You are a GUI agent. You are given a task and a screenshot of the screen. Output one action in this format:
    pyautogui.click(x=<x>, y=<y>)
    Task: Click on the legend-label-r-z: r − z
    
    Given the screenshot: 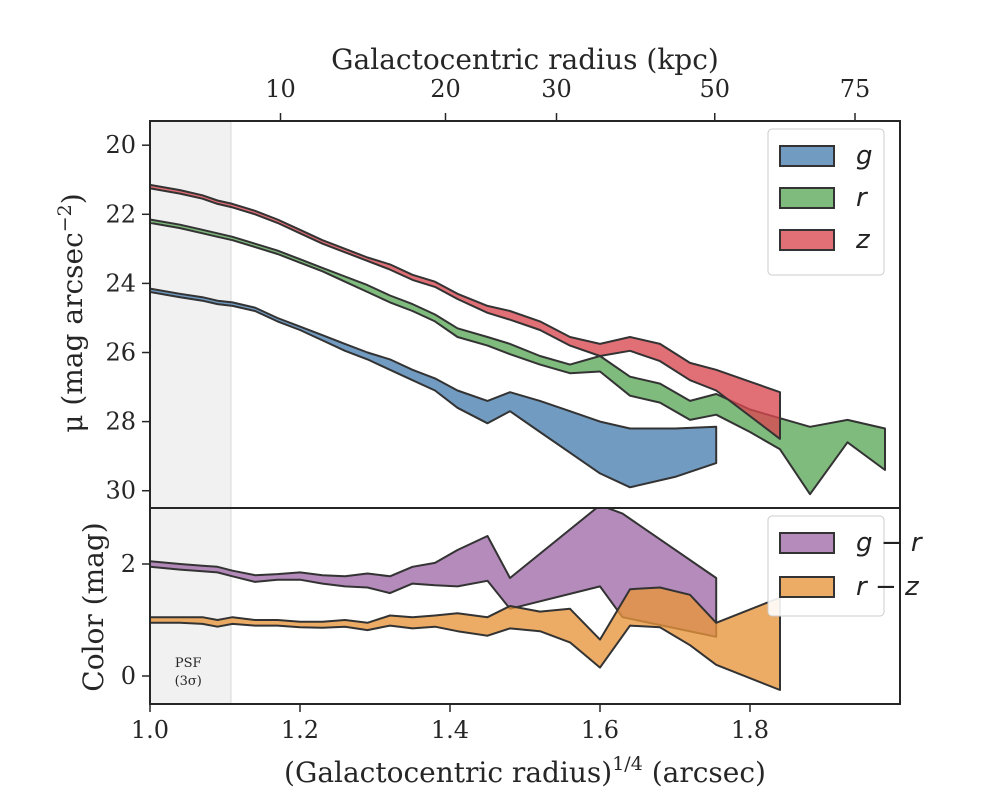 What is the action you would take?
    pyautogui.click(x=888, y=587)
    